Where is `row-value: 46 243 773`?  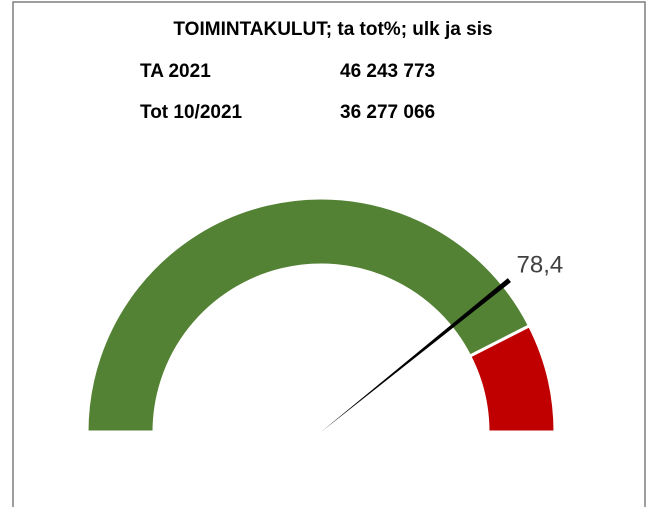 row-value: 46 243 773 is located at coordinates (387, 71).